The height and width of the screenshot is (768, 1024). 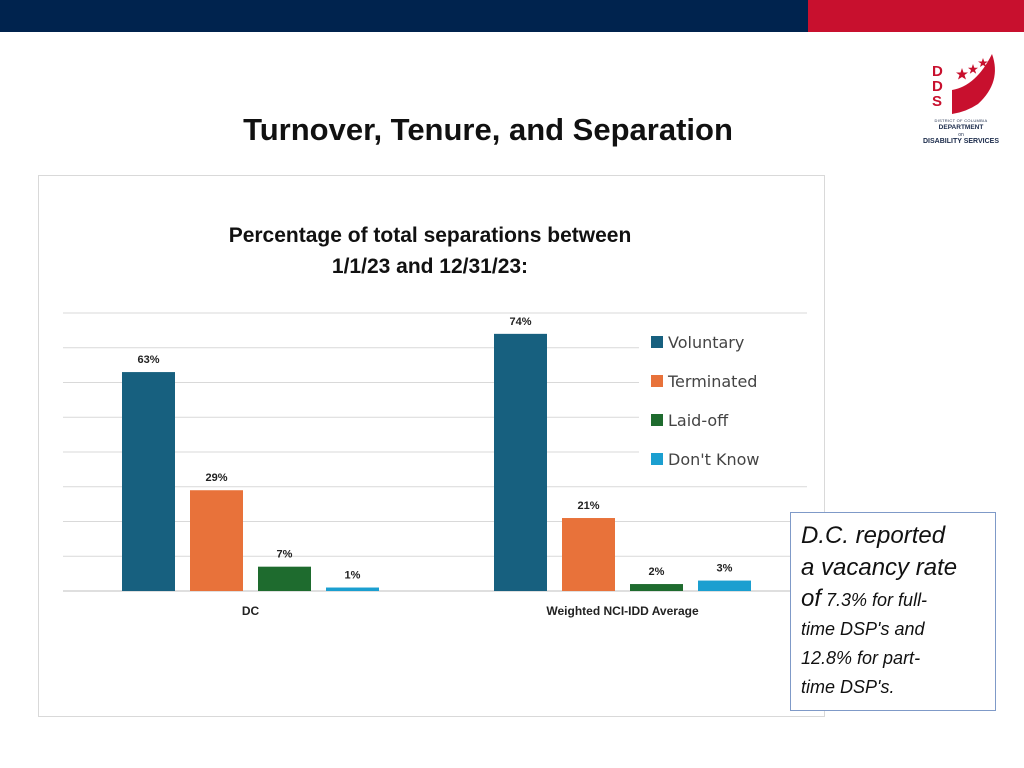 I want to click on note-line: of 7.3% for full-, so click(x=898, y=599).